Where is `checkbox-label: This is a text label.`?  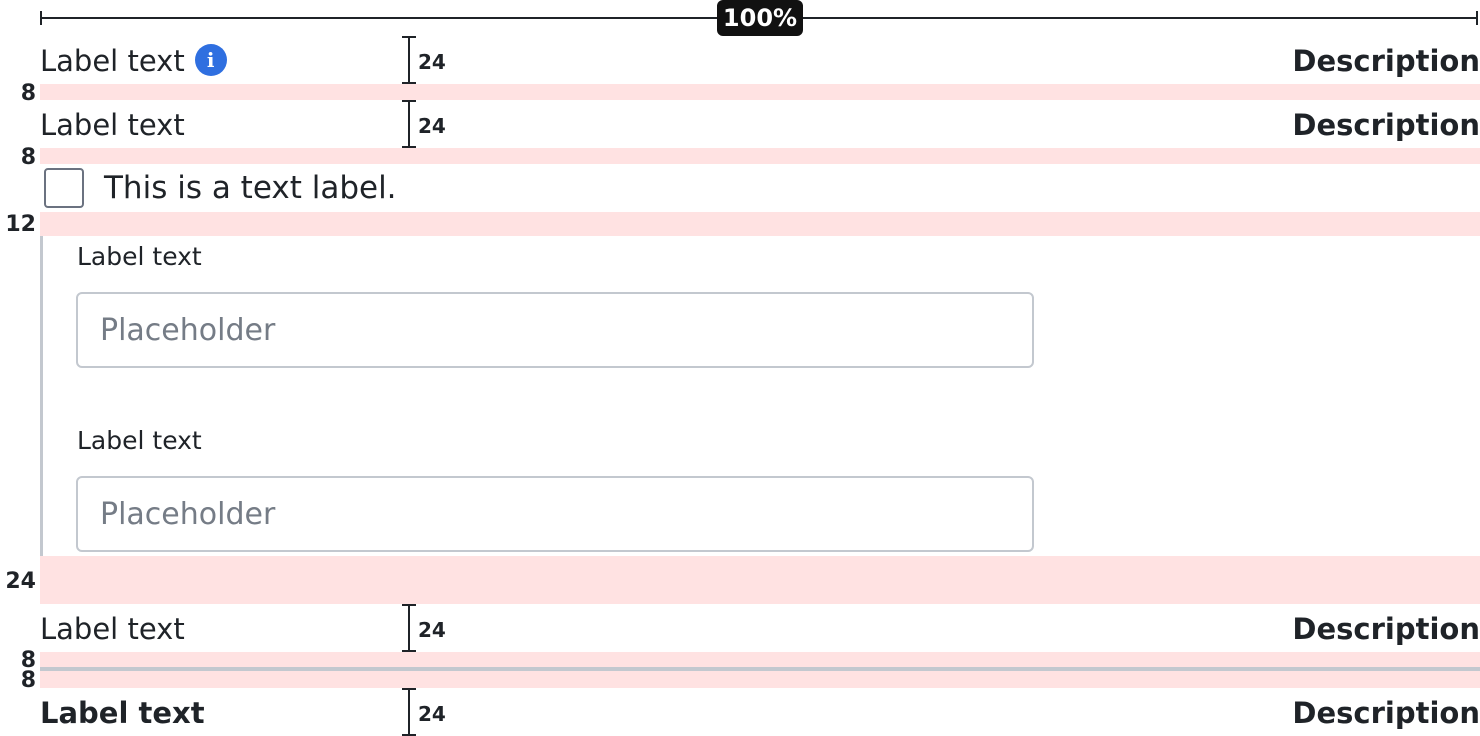 checkbox-label: This is a text label. is located at coordinates (250, 188).